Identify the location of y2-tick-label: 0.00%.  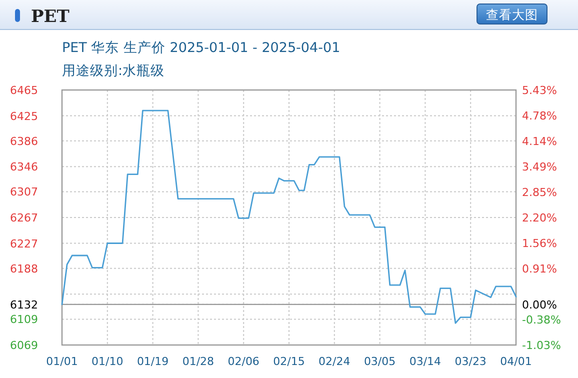
(539, 305).